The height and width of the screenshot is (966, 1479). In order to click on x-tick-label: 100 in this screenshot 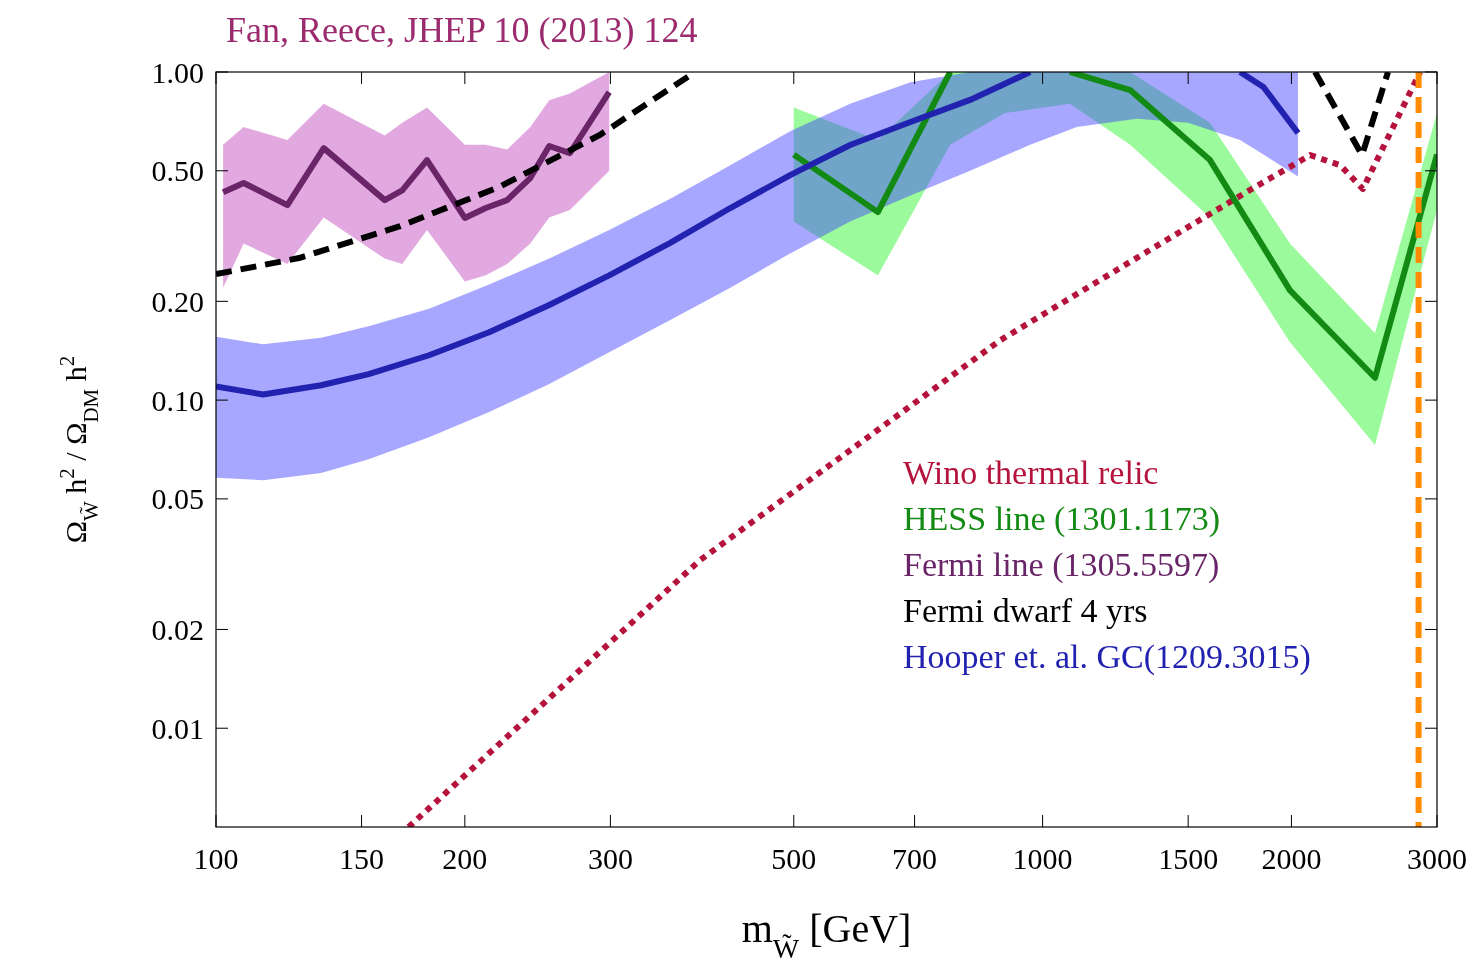, I will do `click(216, 858)`.